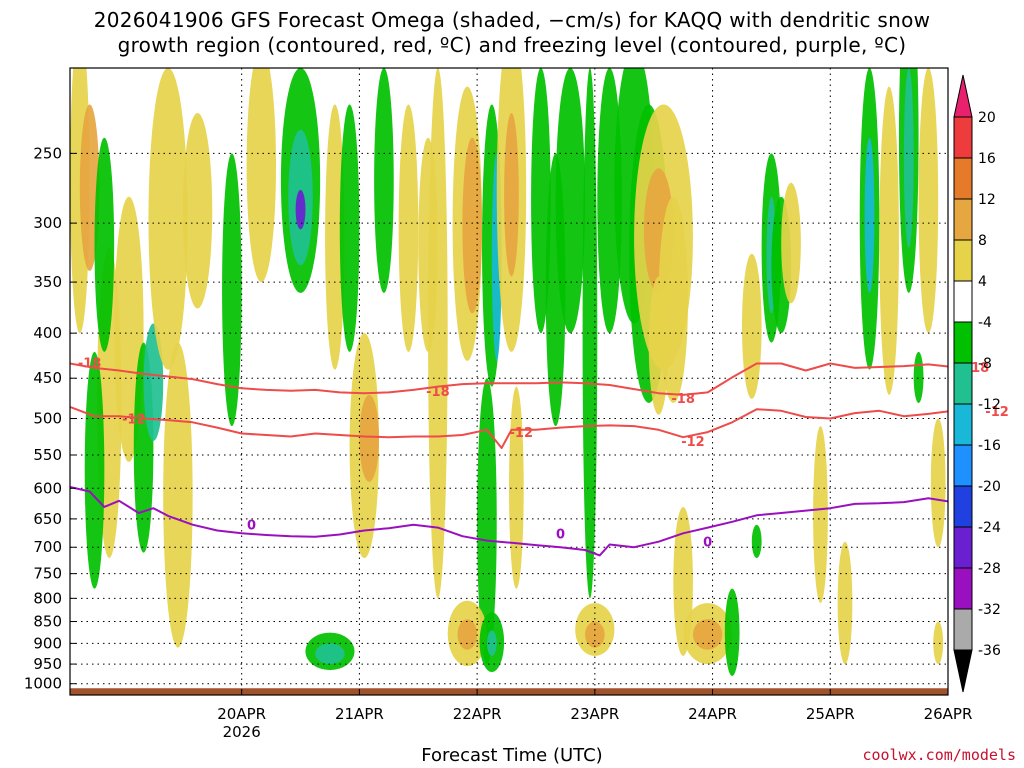 The height and width of the screenshot is (768, 1024). Describe the element at coordinates (509, 379) in the screenshot. I see `contour-line-minus18` at that location.